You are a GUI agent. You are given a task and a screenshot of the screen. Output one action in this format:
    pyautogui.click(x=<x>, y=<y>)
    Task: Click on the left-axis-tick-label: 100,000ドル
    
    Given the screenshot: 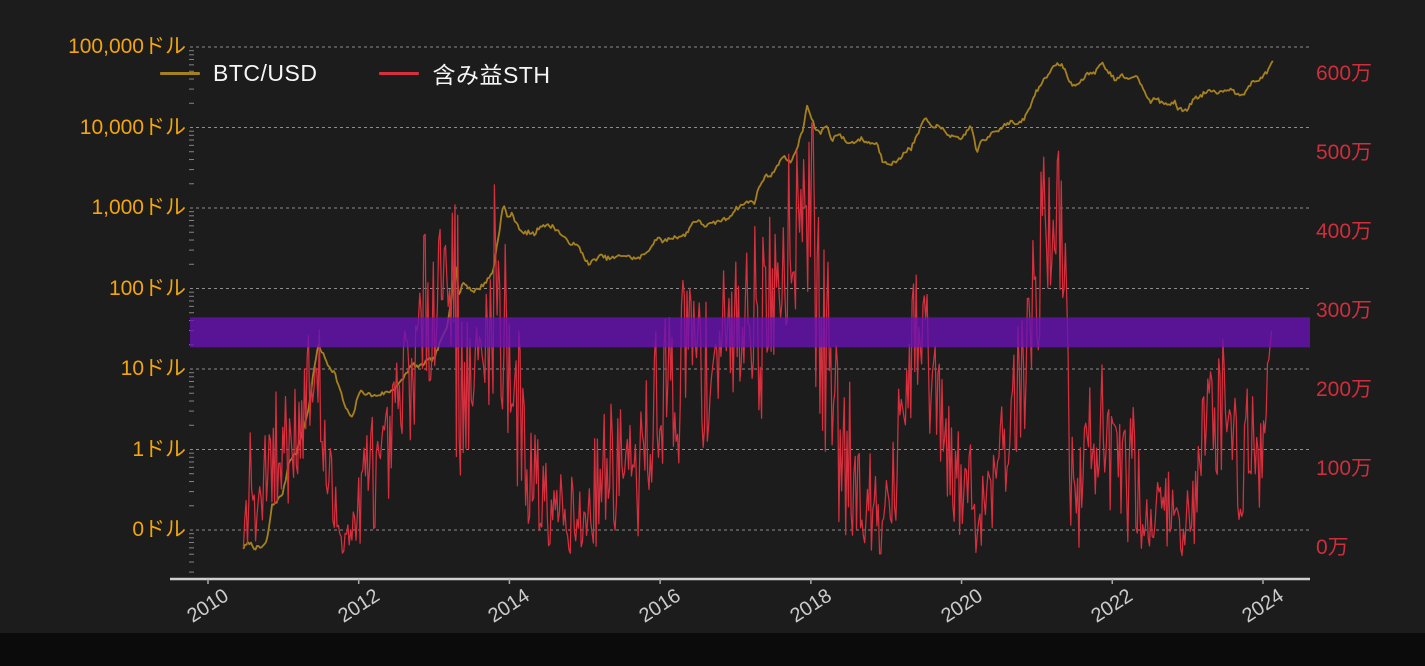 What is the action you would take?
    pyautogui.click(x=127, y=46)
    